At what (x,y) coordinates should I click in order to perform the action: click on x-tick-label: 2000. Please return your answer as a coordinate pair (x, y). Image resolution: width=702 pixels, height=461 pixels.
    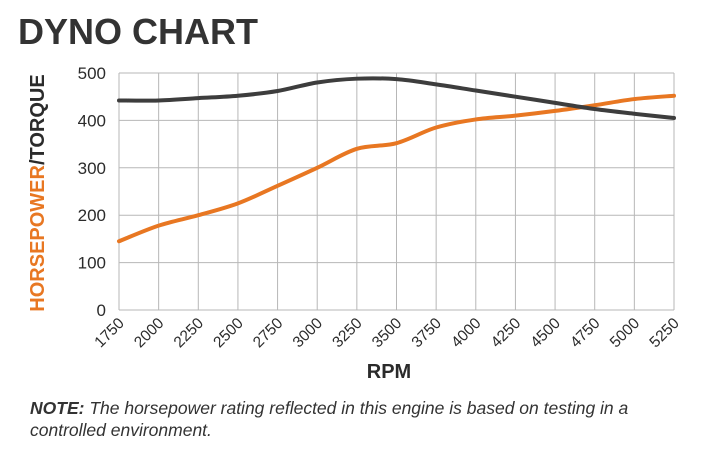
    Looking at the image, I should click on (149, 333).